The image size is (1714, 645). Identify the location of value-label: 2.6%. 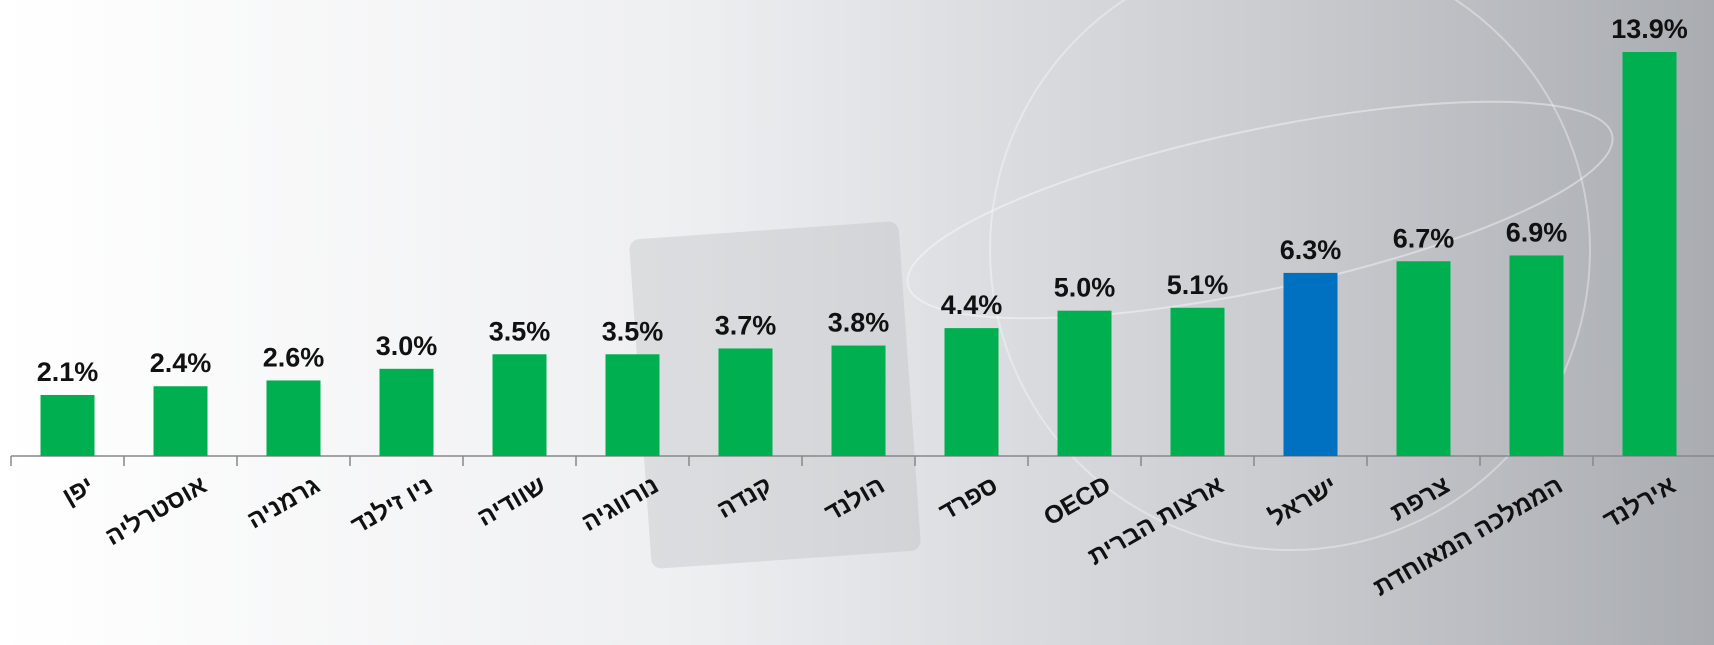
(294, 357).